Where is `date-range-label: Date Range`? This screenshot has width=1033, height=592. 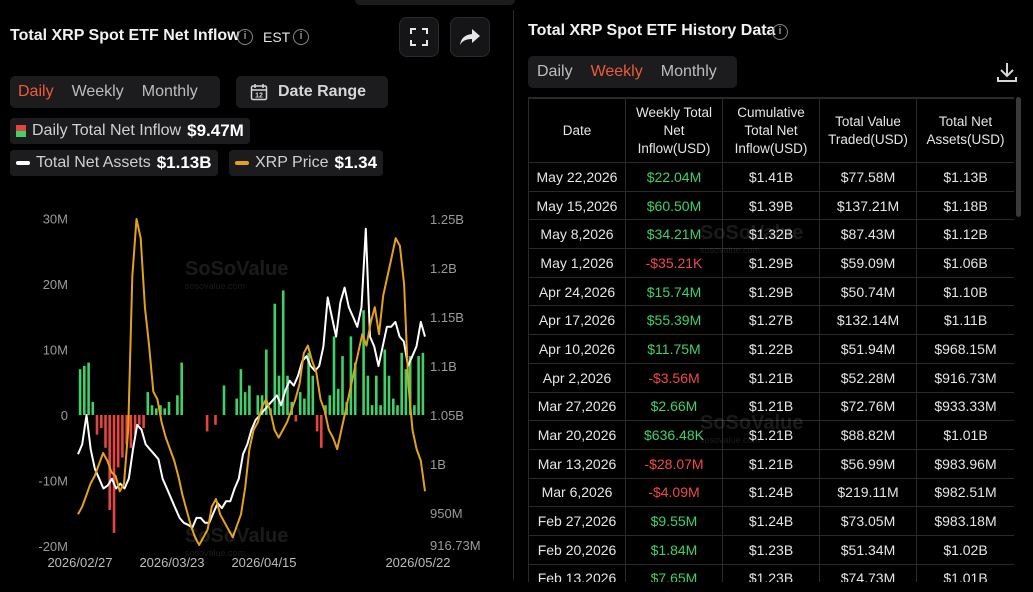 date-range-label: Date Range is located at coordinates (322, 91).